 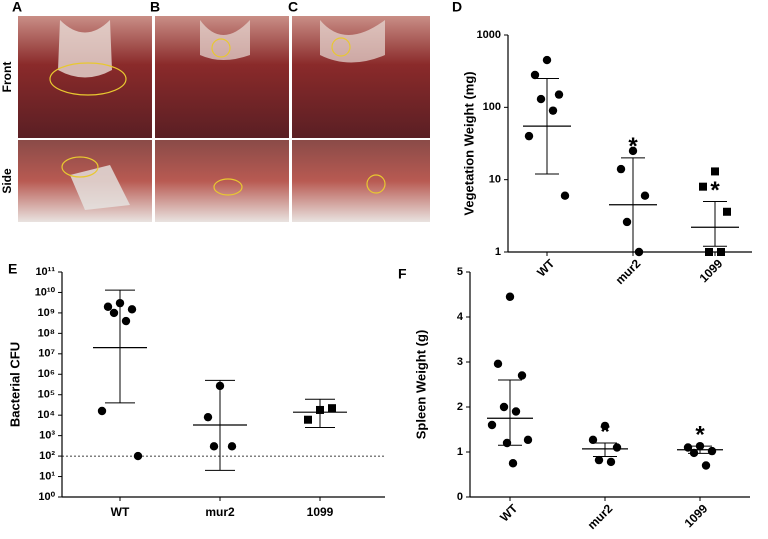 What do you see at coordinates (46, 333) in the screenshot?
I see `y-tick-label: 10⁸` at bounding box center [46, 333].